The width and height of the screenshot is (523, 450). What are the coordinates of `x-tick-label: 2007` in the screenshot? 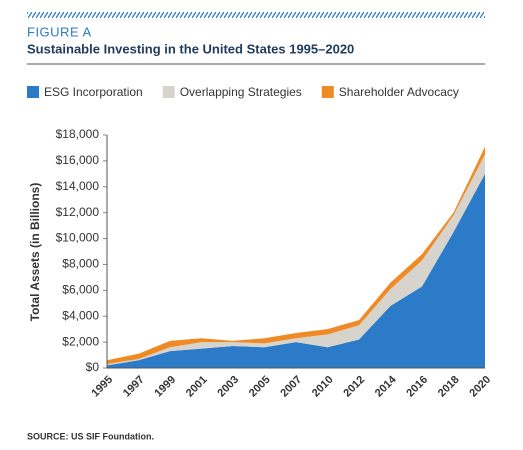 It's located at (291, 387).